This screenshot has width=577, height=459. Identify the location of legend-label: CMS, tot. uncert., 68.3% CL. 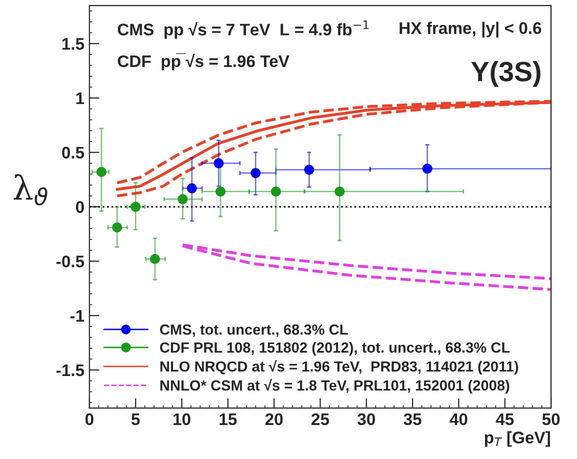
(254, 330).